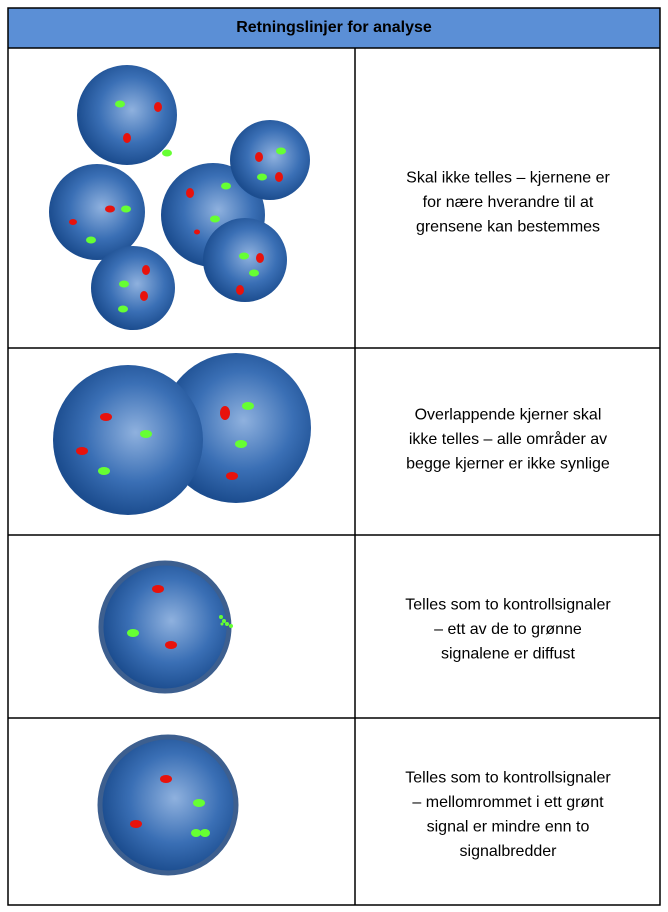 This screenshot has width=668, height=912. What do you see at coordinates (508, 654) in the screenshot?
I see `cell-text: signalene er diffust` at bounding box center [508, 654].